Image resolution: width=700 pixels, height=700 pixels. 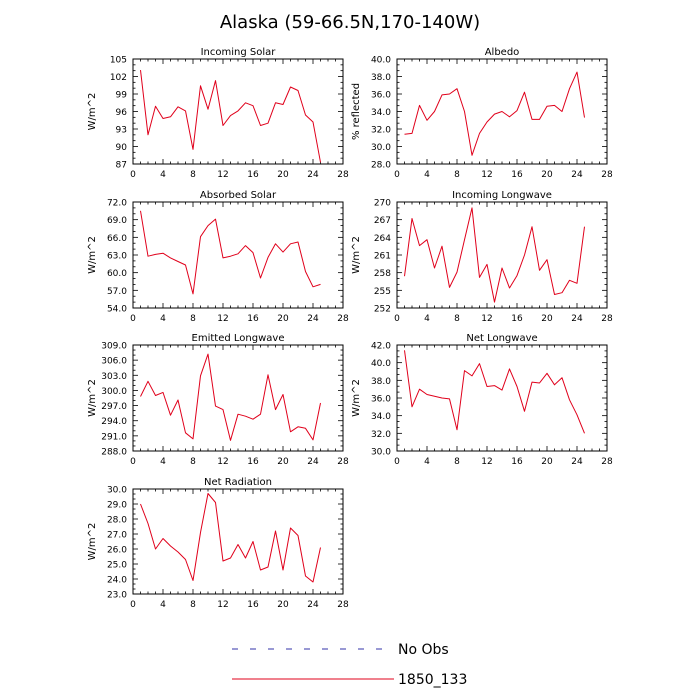 I want to click on y-tick-label: 63.0, so click(x=117, y=257).